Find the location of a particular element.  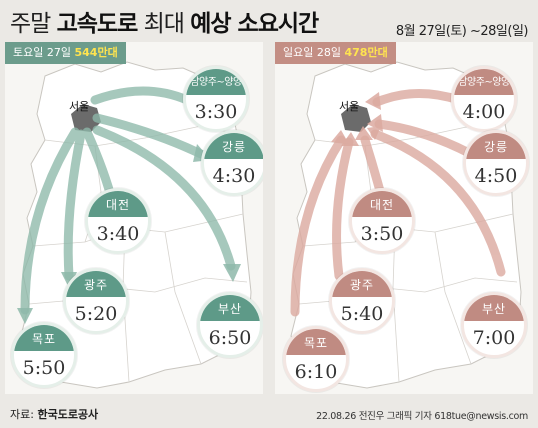

credit-line: 22.08.26 전진우 그래픽 기자 618tue@newsis.com is located at coordinates (422, 416).